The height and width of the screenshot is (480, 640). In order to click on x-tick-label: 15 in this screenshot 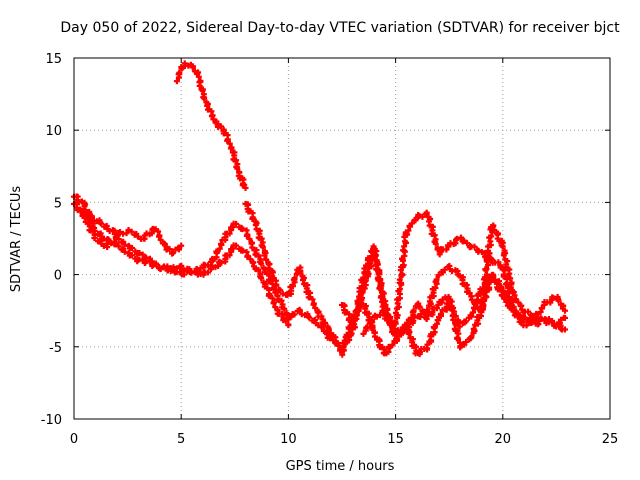, I will do `click(395, 439)`.